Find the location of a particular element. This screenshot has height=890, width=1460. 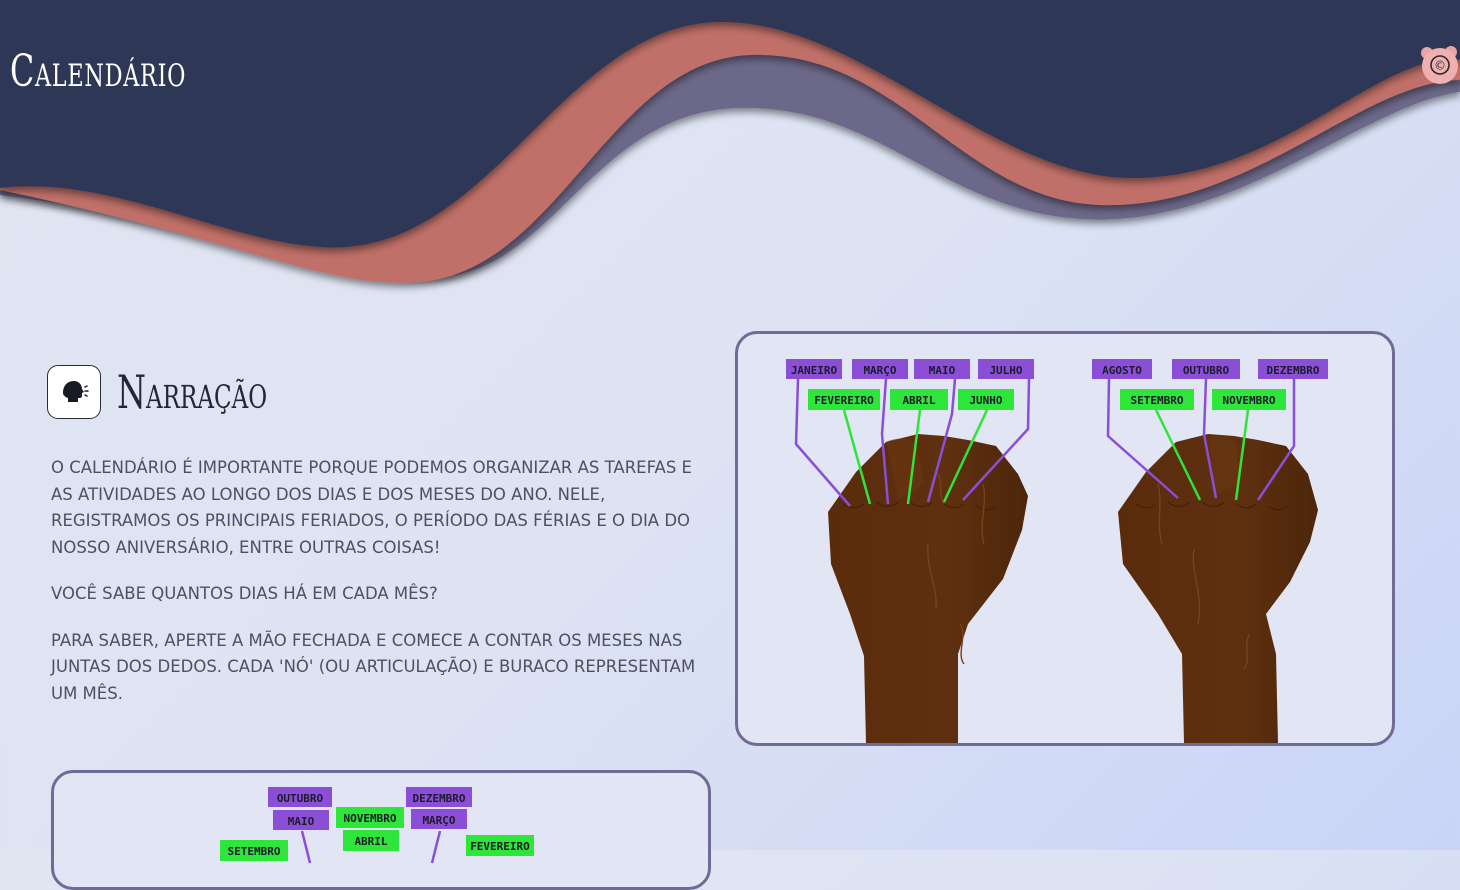

pig-copyright-icon: © is located at coordinates (1439, 65).